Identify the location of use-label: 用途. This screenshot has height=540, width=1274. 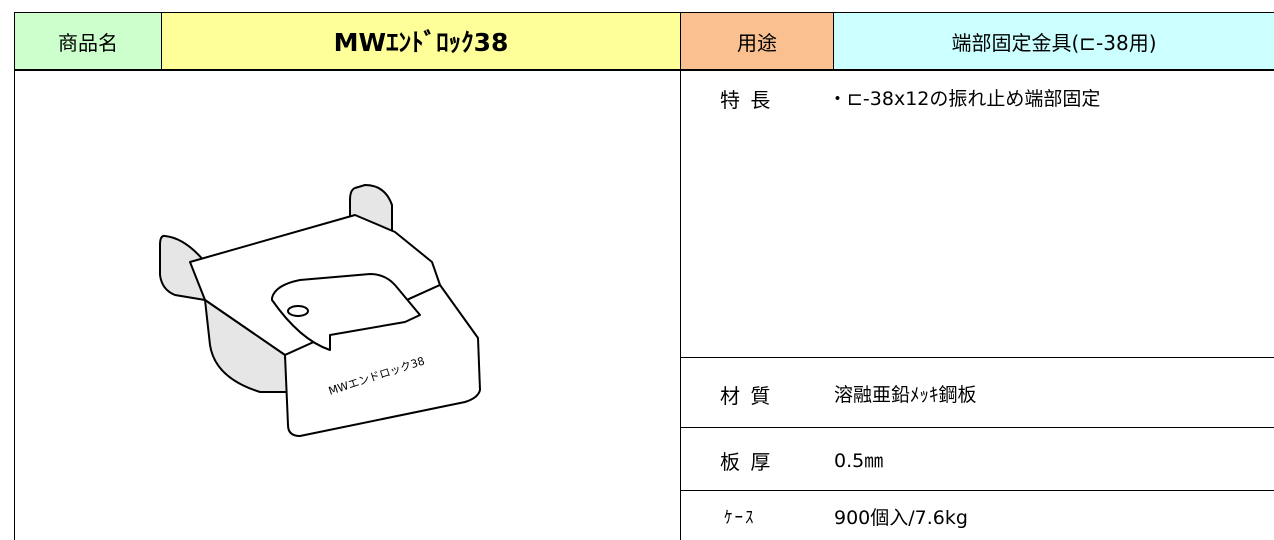
(757, 42).